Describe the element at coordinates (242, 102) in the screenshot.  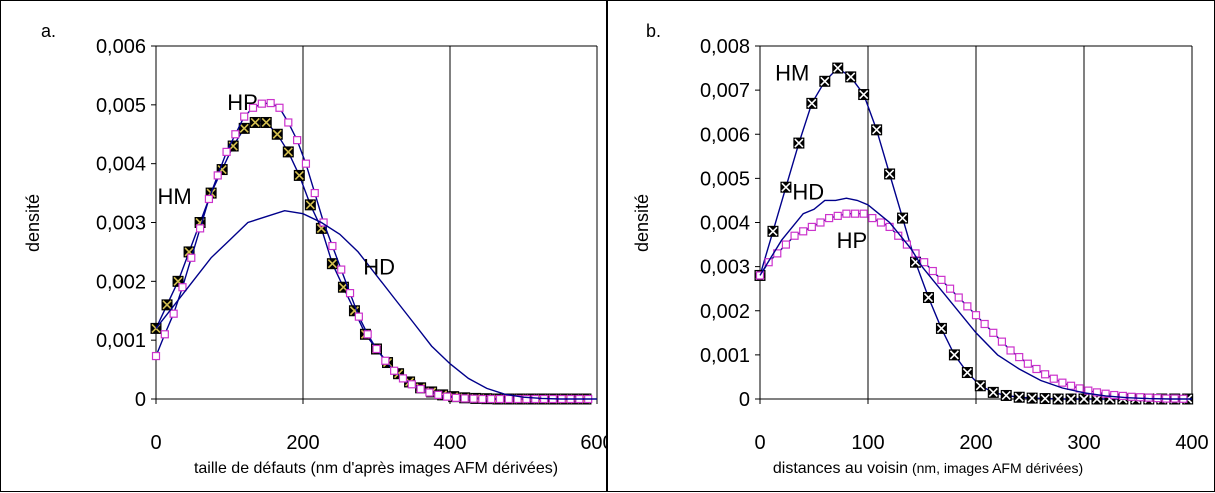
I see `annotation-hp: HP` at that location.